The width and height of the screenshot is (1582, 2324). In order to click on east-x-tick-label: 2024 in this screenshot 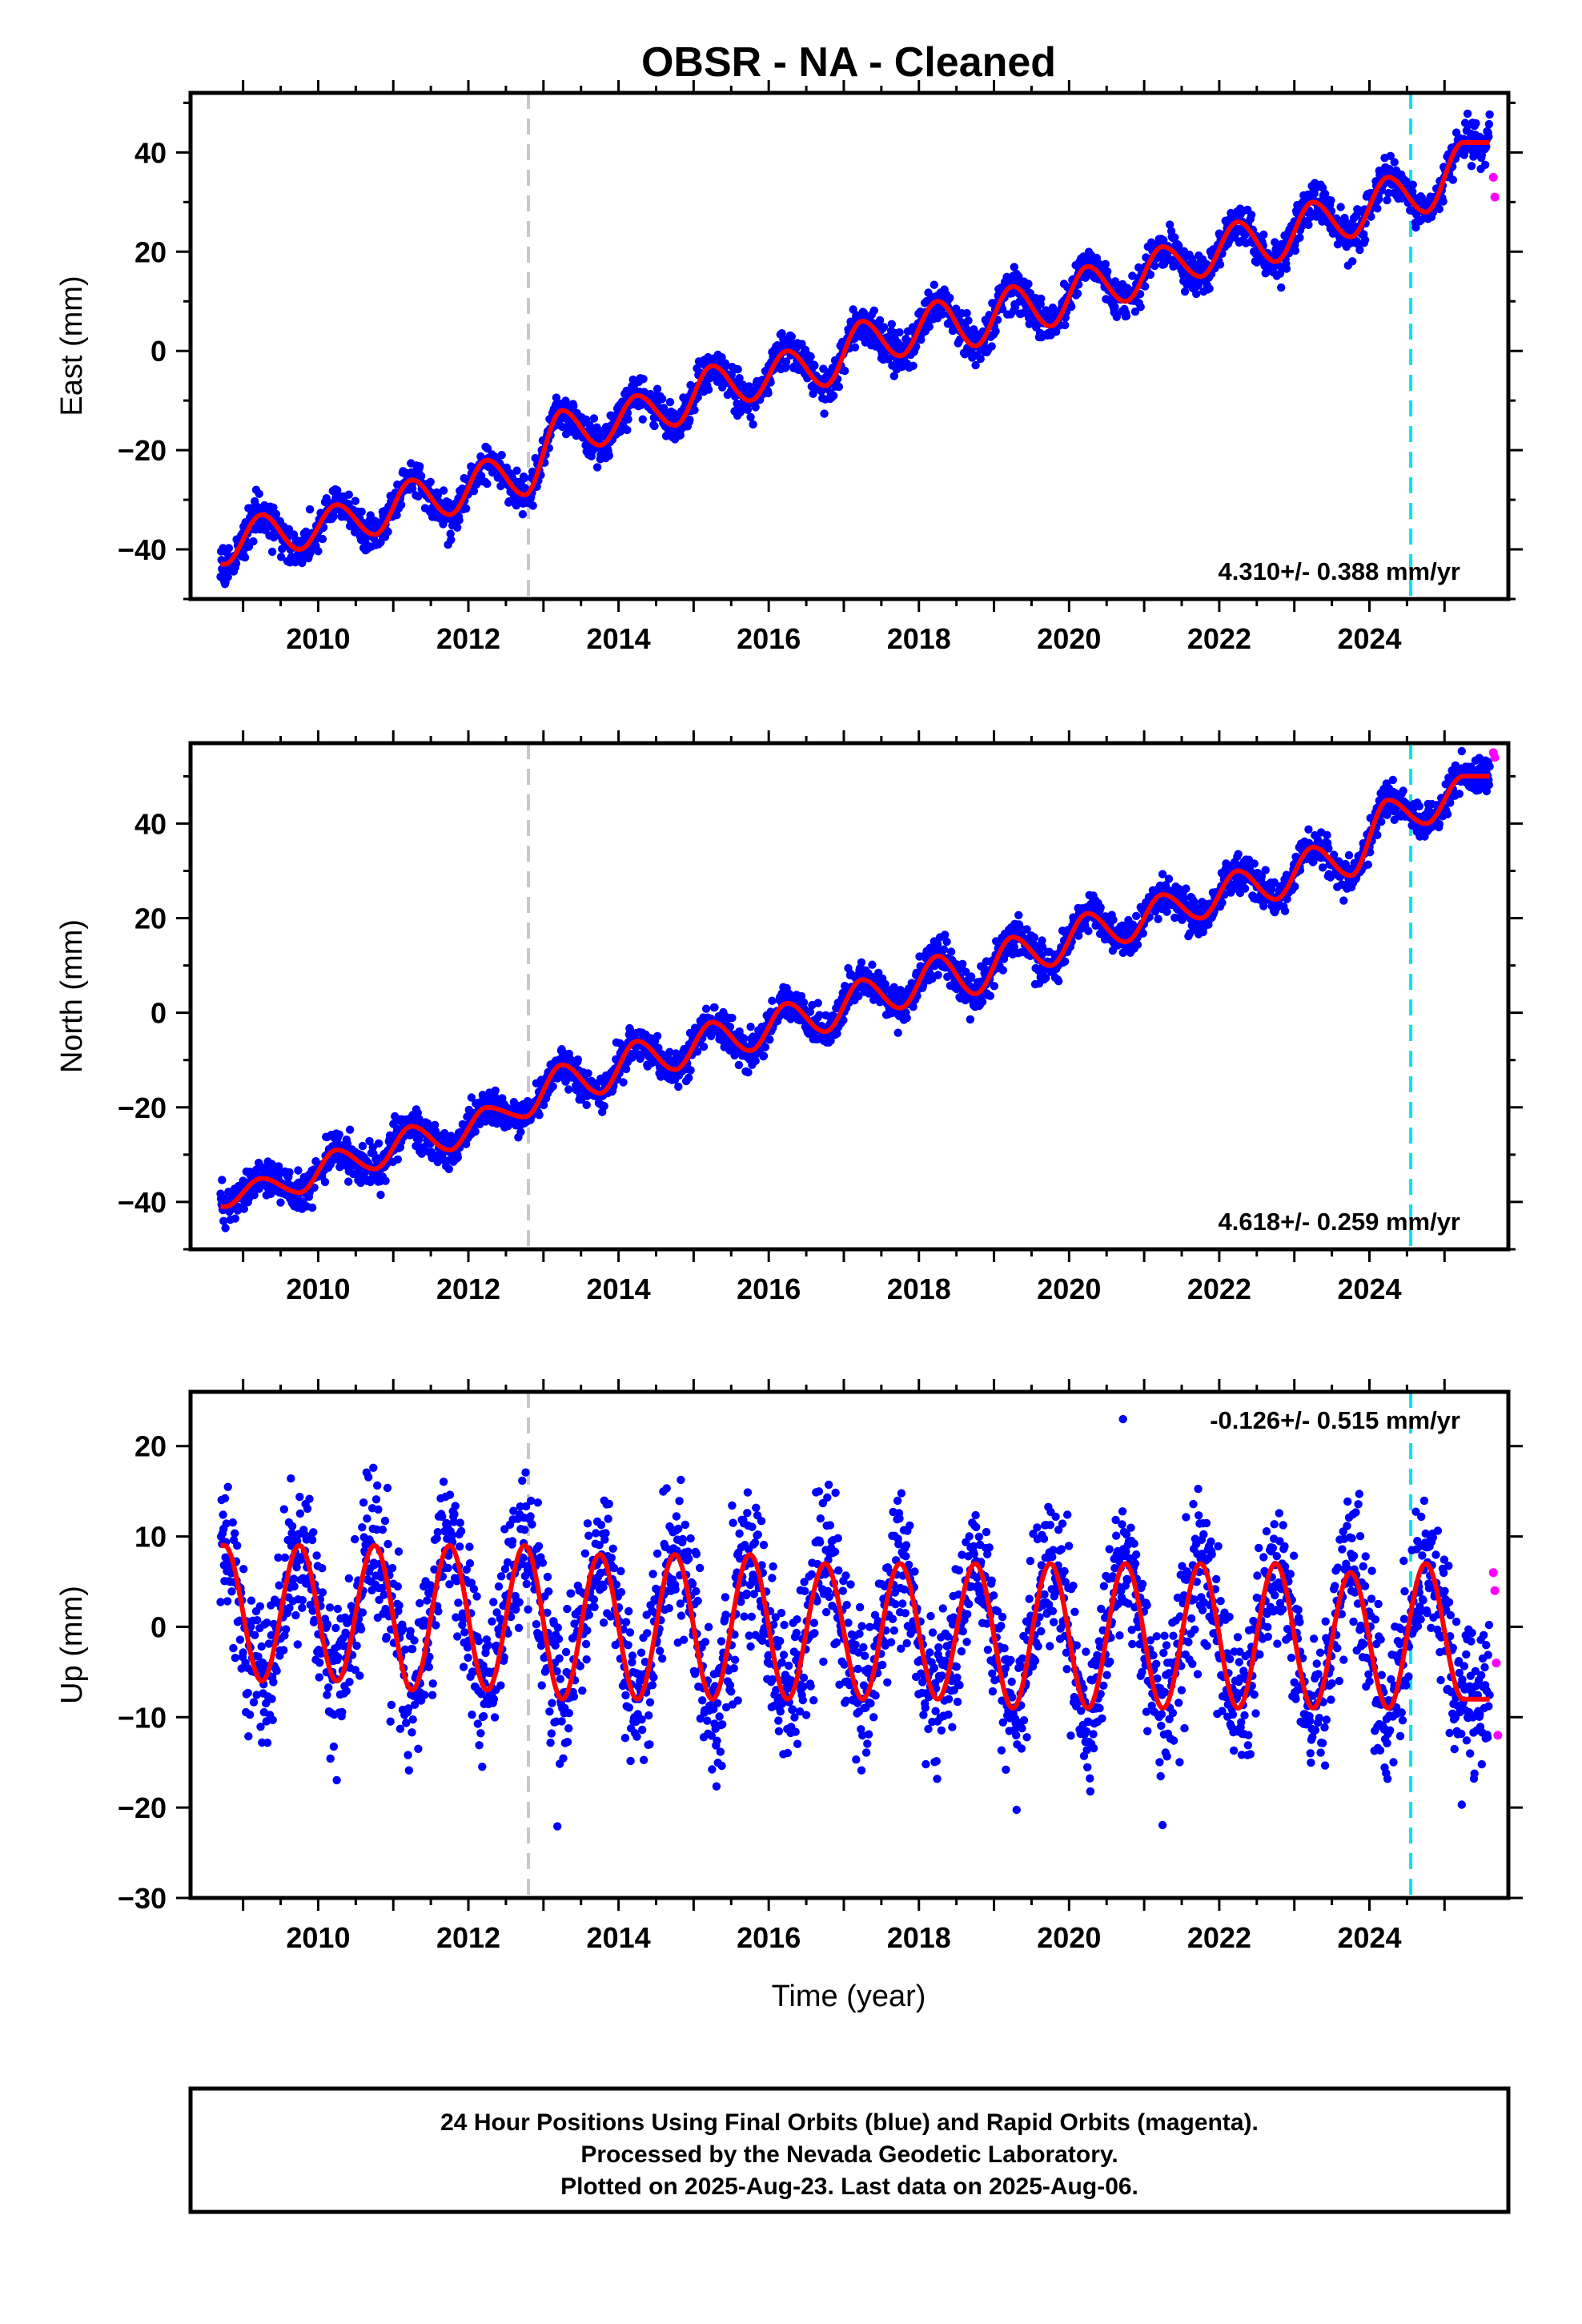, I will do `click(1369, 638)`.